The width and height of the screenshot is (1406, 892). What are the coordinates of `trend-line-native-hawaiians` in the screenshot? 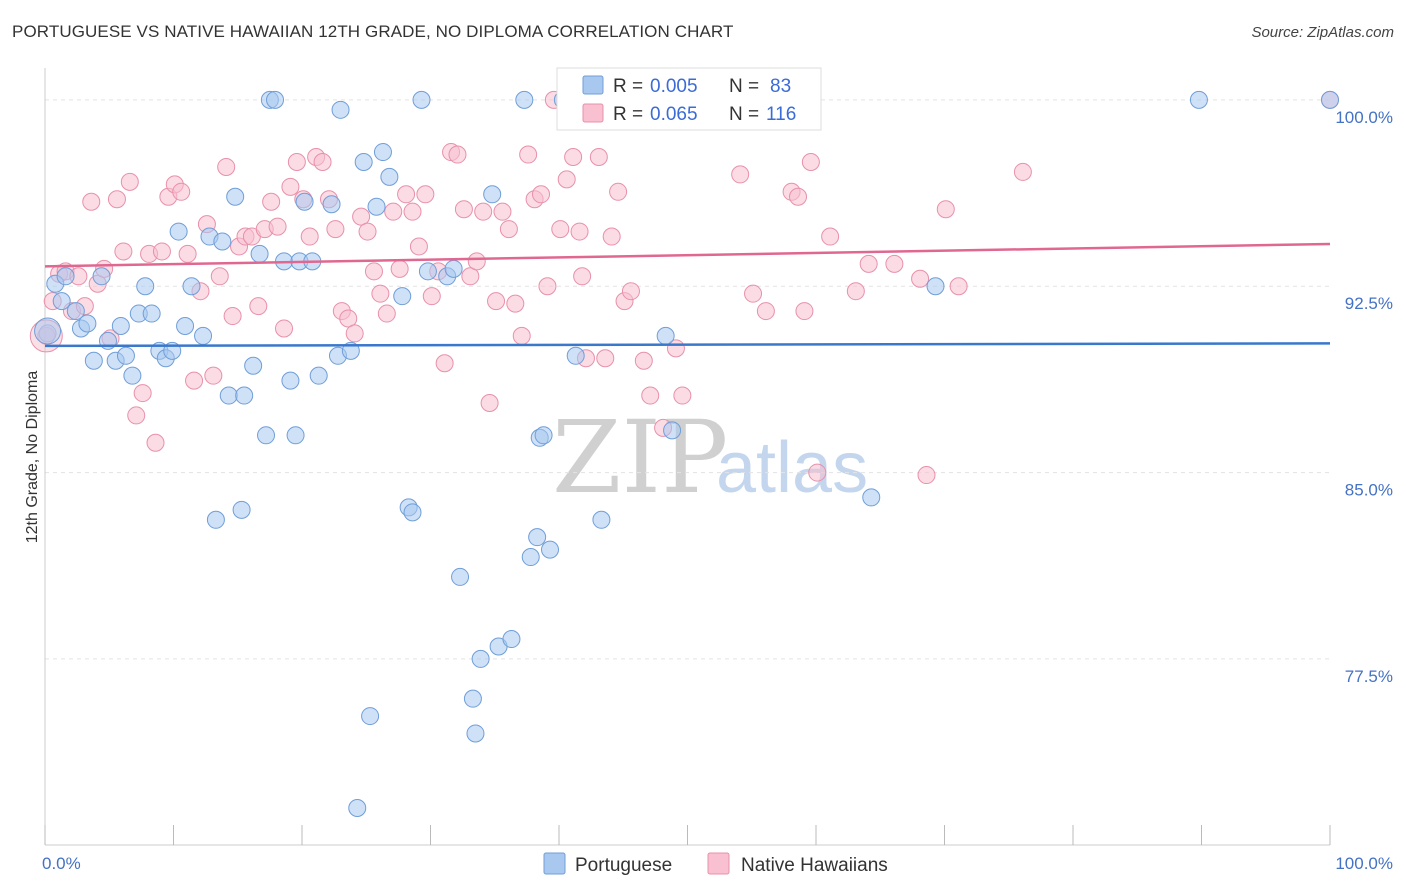 It's located at (687, 255).